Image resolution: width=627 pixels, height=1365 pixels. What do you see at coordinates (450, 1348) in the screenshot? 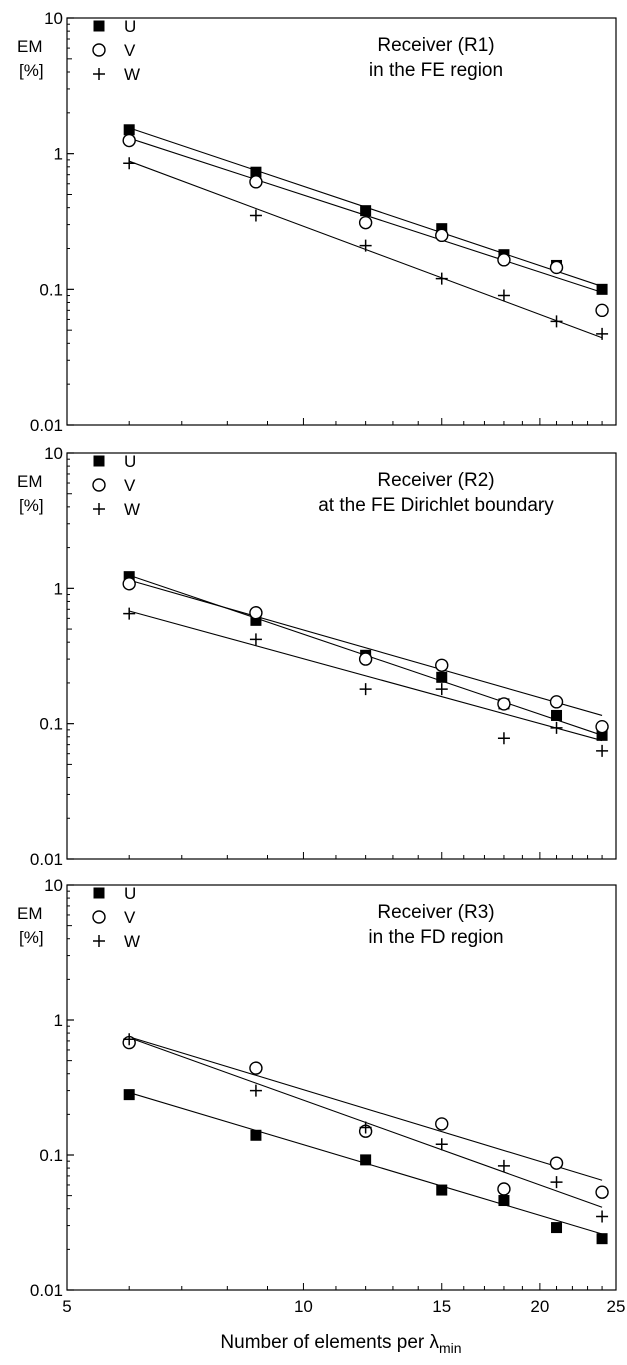
I see `x-axis-label-subscript: min` at bounding box center [450, 1348].